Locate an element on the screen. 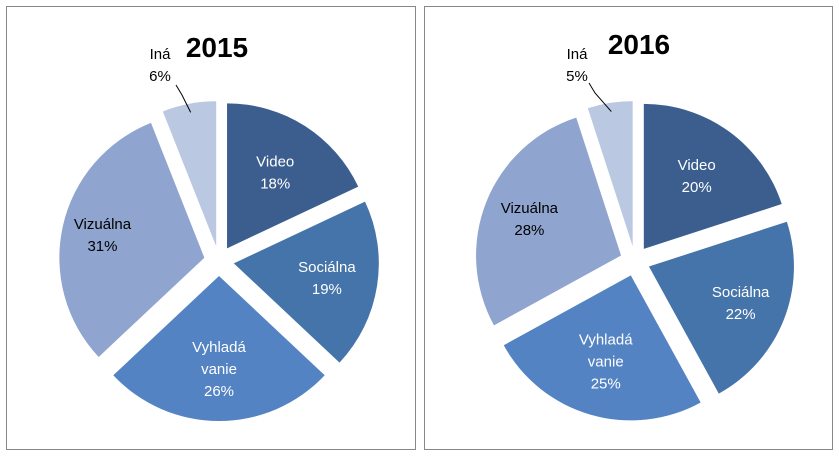 The width and height of the screenshot is (839, 457). data-label-socialna: 19% is located at coordinates (327, 289).